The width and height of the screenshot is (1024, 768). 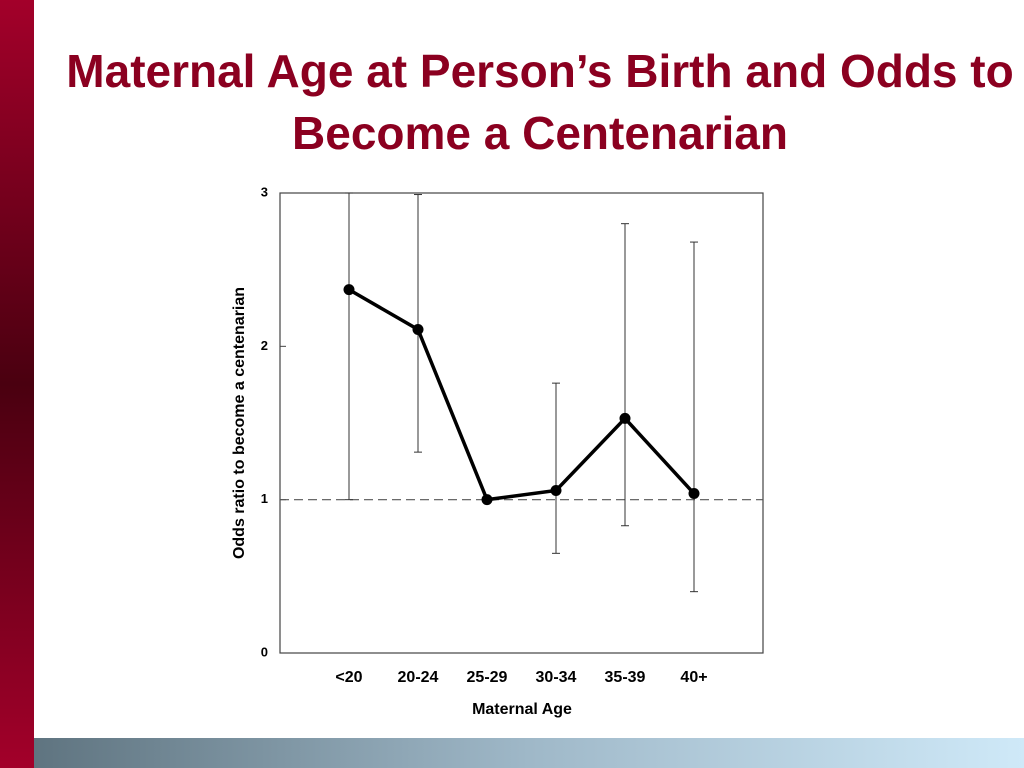 What do you see at coordinates (625, 677) in the screenshot?
I see `x-tick-label: 35-39` at bounding box center [625, 677].